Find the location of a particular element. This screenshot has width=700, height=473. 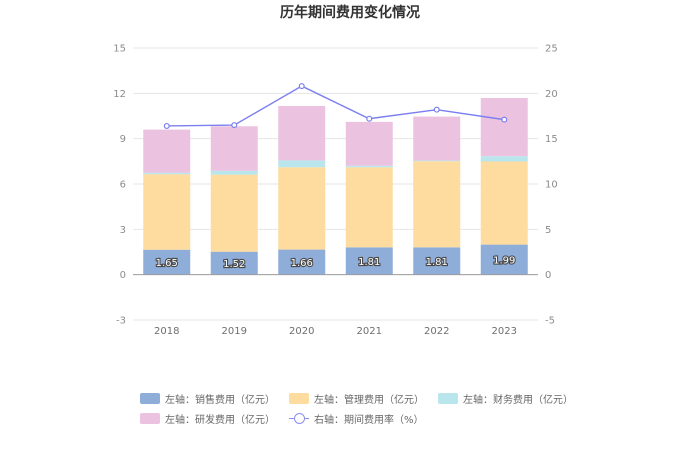

bar-data-label: 1.65 is located at coordinates (167, 263).